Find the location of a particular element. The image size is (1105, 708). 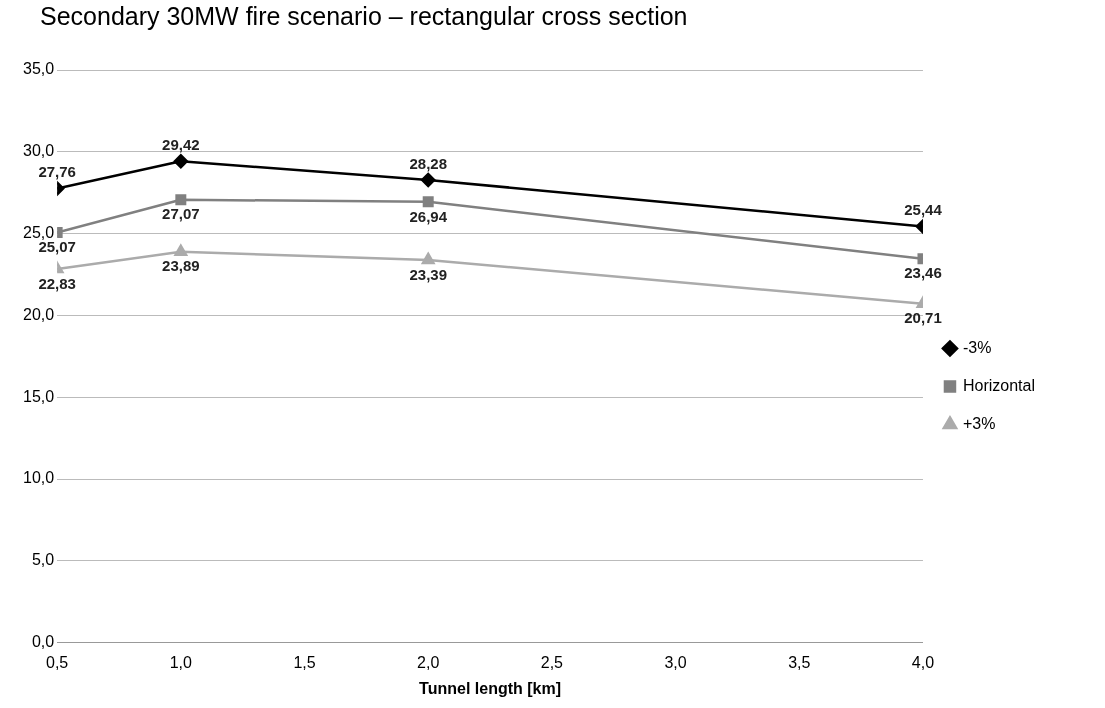

data-label: 29,42 is located at coordinates (181, 144).